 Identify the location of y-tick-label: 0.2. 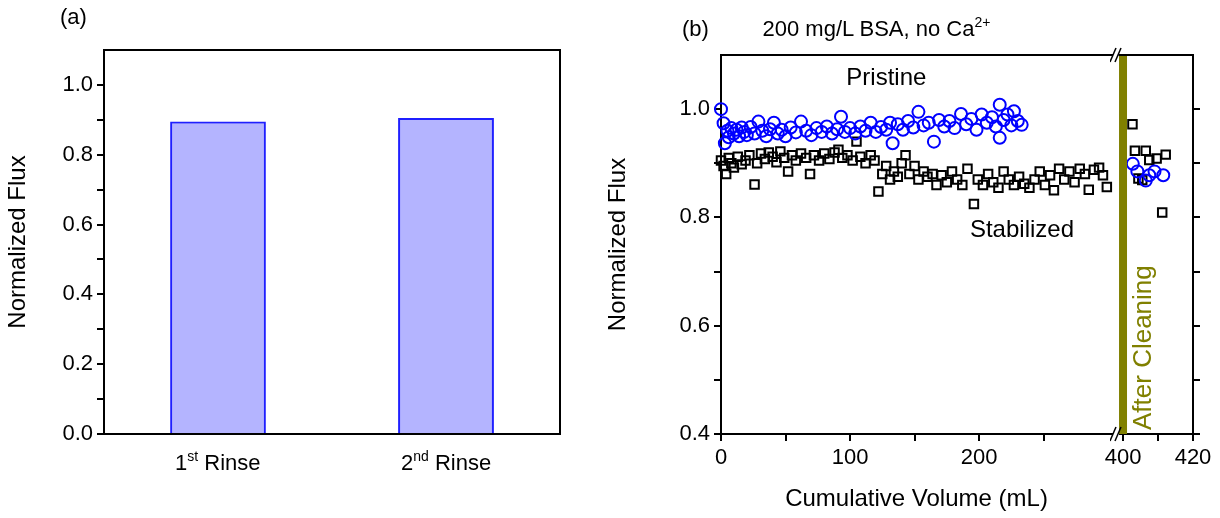
(77, 363).